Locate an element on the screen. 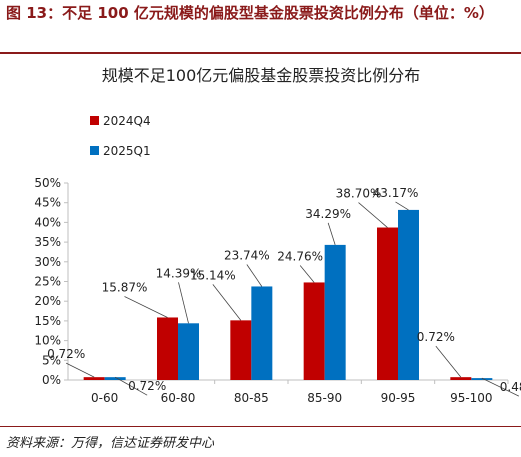  y-tick-label: 40% is located at coordinates (47, 222).